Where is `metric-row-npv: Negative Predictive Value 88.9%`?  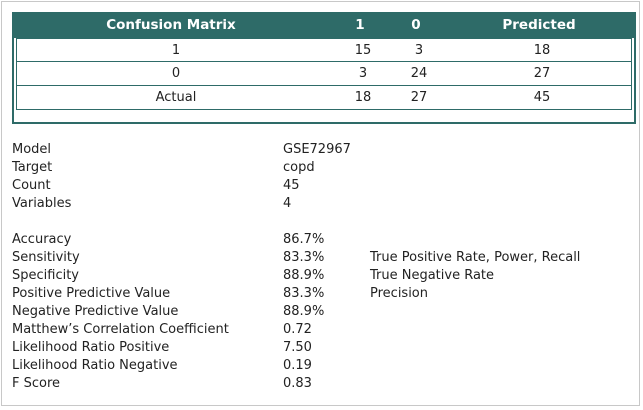
metric-row-npv: Negative Predictive Value 88.9% is located at coordinates (322, 312).